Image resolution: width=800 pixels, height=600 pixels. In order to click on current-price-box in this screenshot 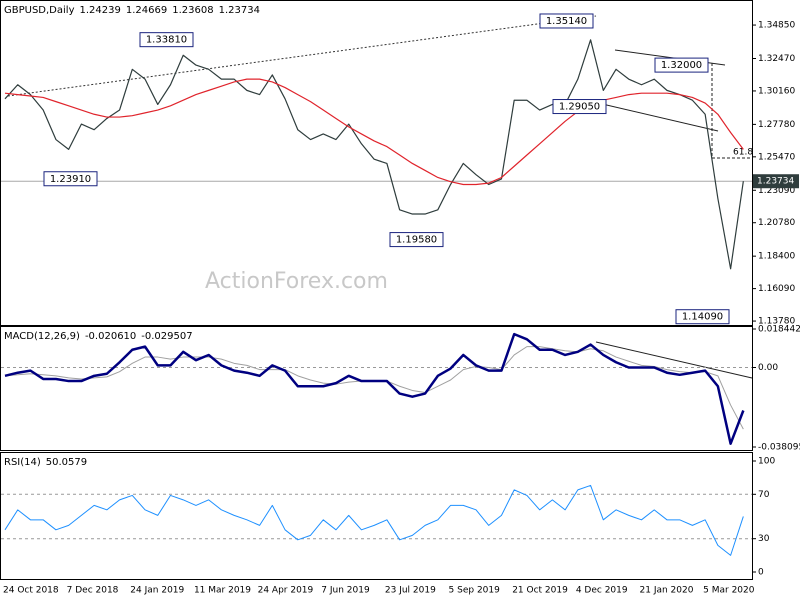, I will do `click(776, 181)`.